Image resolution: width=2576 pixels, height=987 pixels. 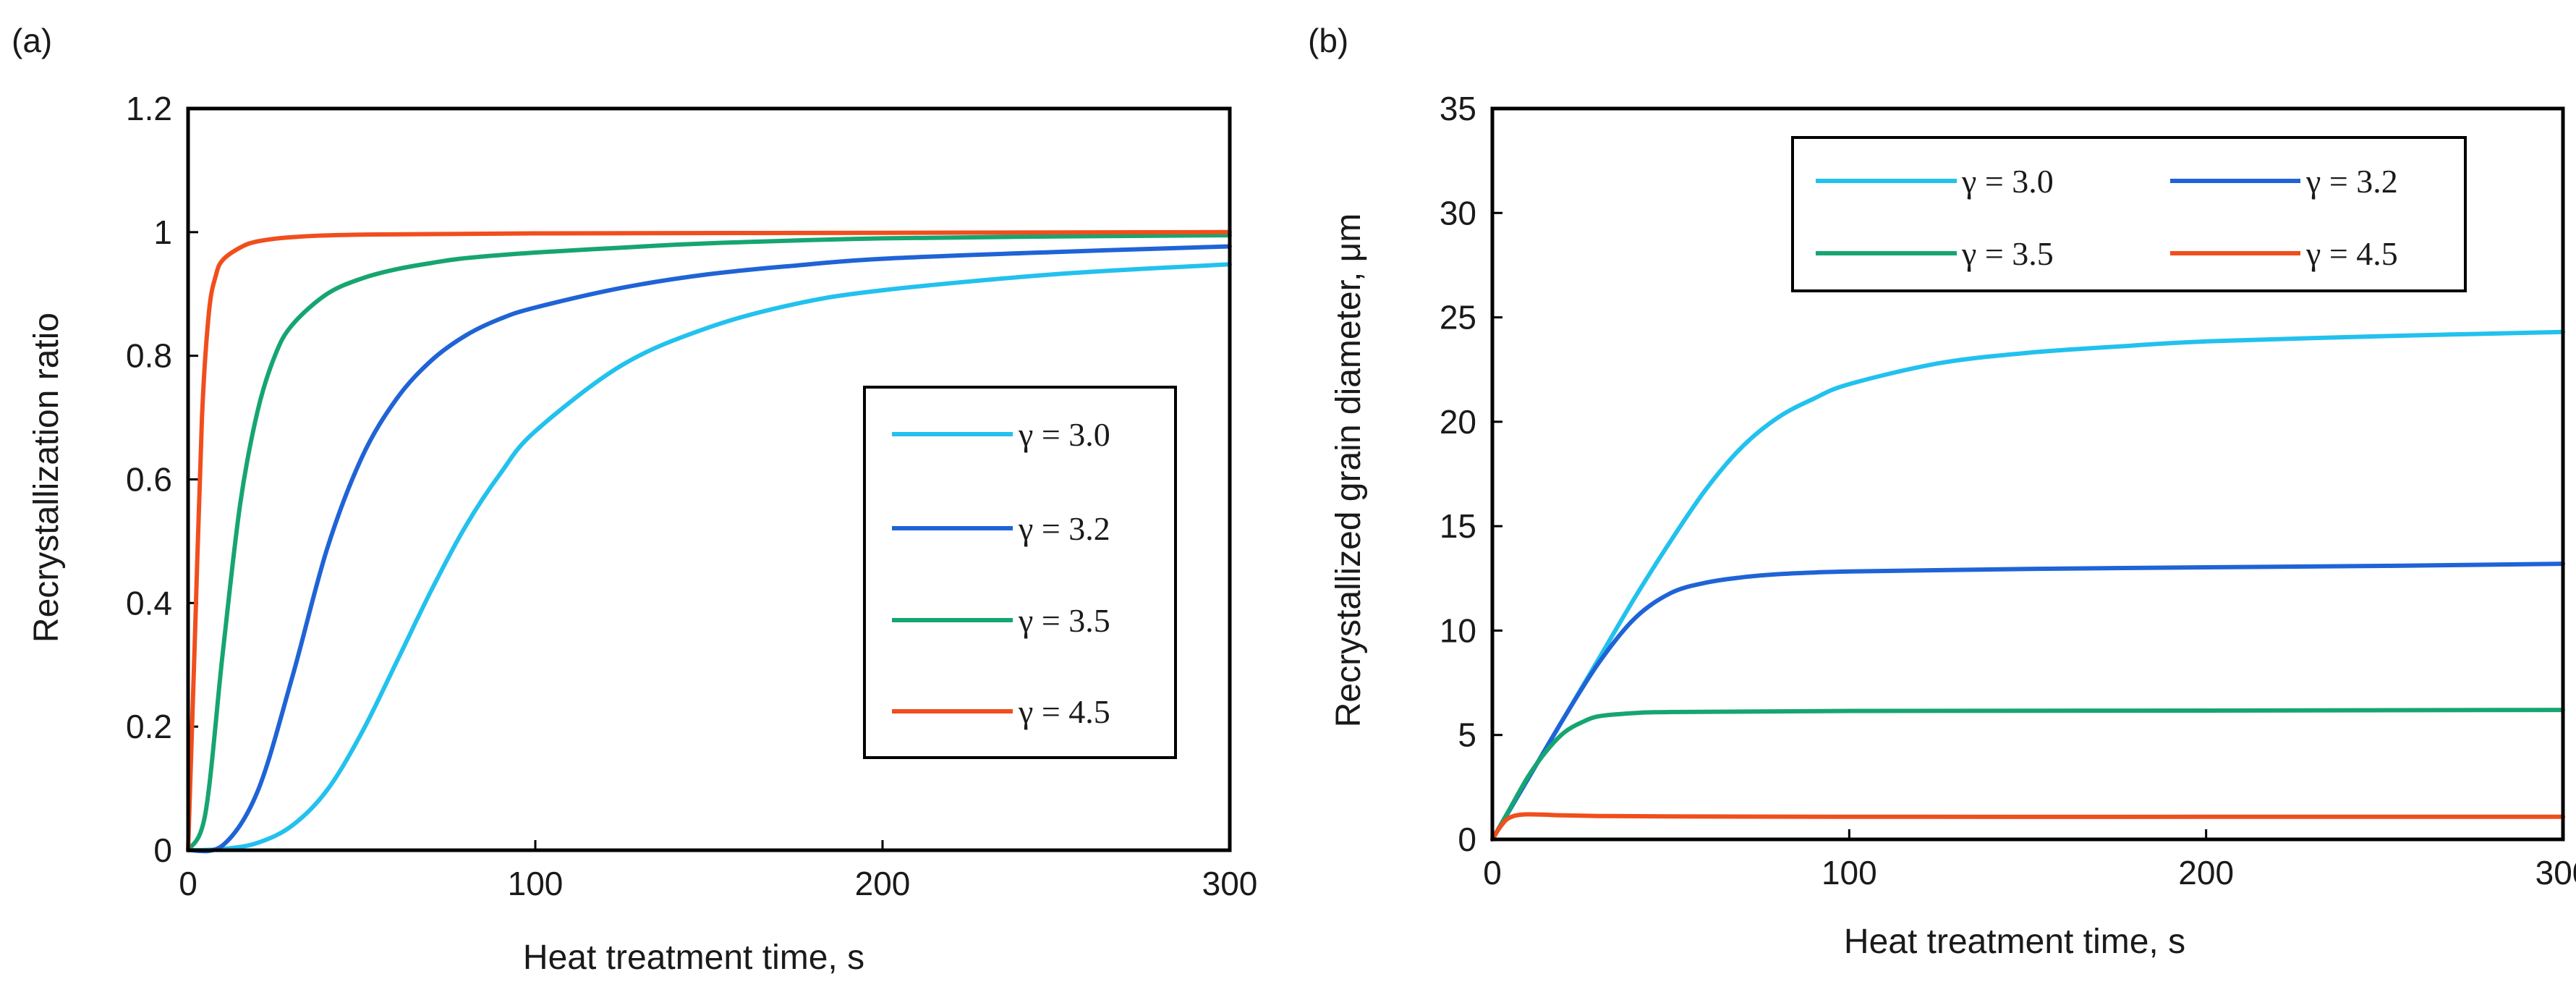 I want to click on legend-b: γ = 3.0 γ = 3.2 γ = 3.5 γ = 4.5, so click(x=2129, y=214).